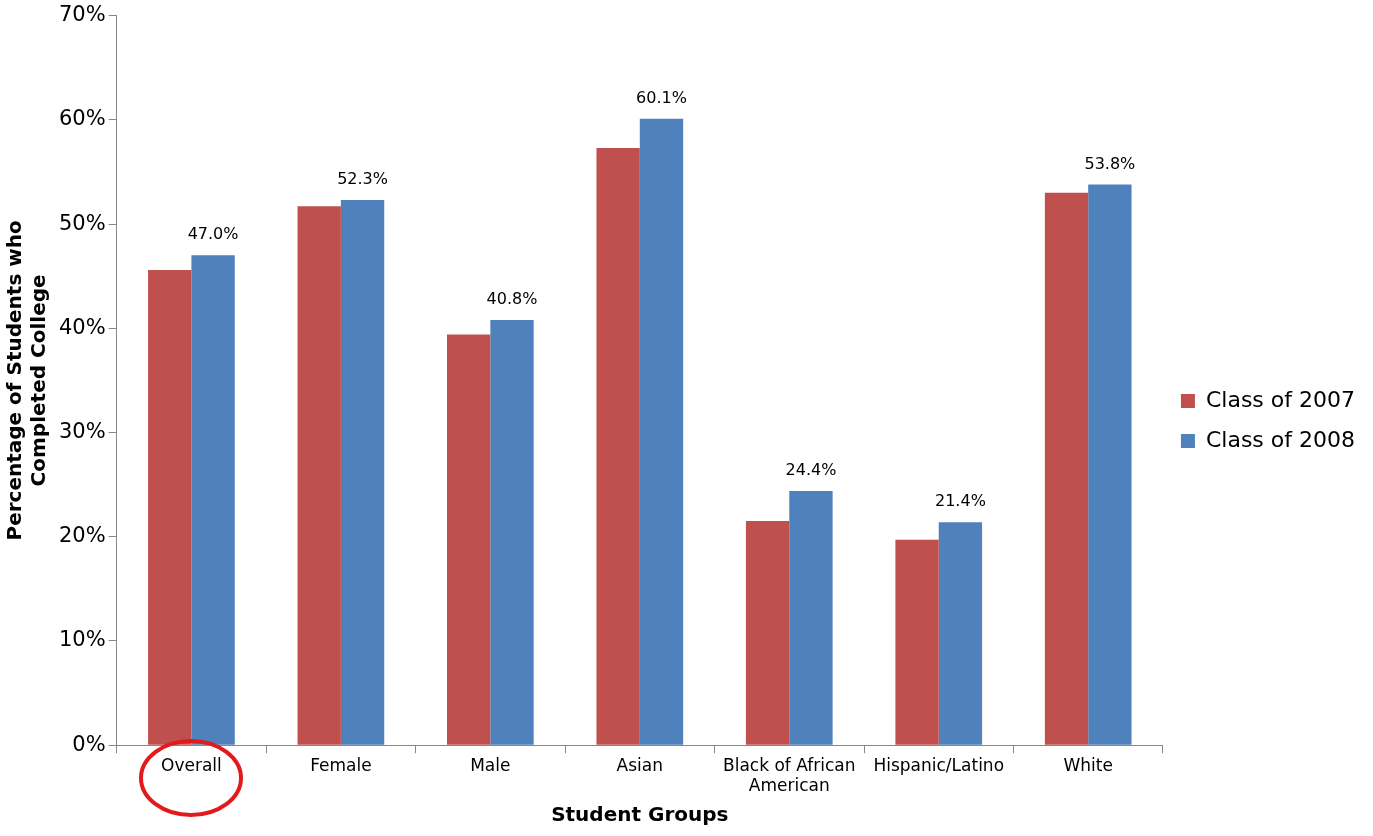 Image resolution: width=1373 pixels, height=836 pixels. What do you see at coordinates (341, 764) in the screenshot?
I see `x-tick-label: Female` at bounding box center [341, 764].